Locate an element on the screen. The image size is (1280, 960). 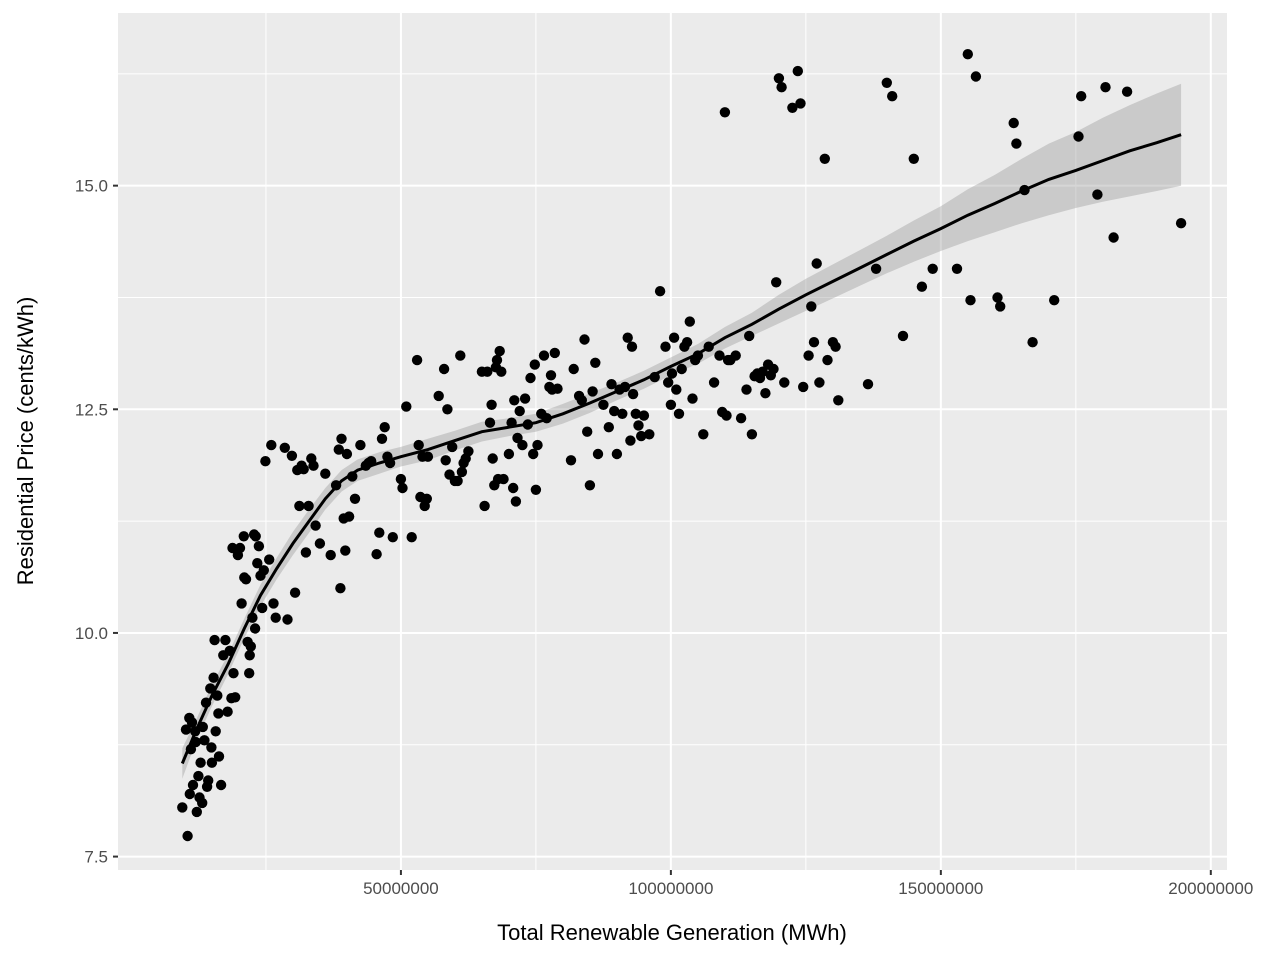
y-axis-title: Residential Price (cents/kWh) is located at coordinates (25, 441).